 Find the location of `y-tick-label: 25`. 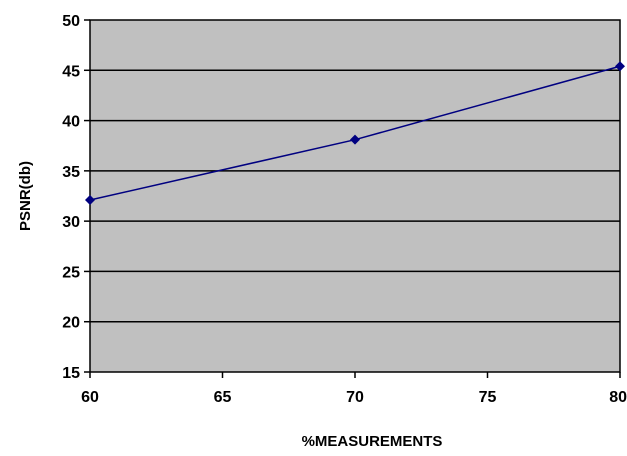

y-tick-label: 25 is located at coordinates (71, 272).